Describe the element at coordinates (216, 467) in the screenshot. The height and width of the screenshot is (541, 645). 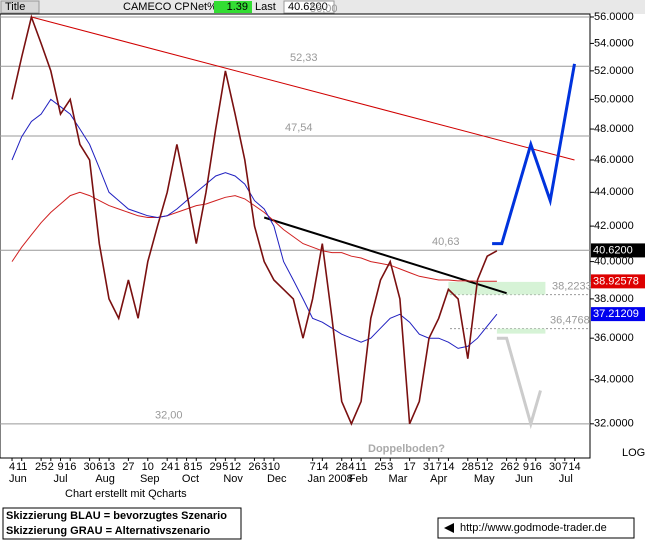
I see `x-tick-label: 29` at that location.